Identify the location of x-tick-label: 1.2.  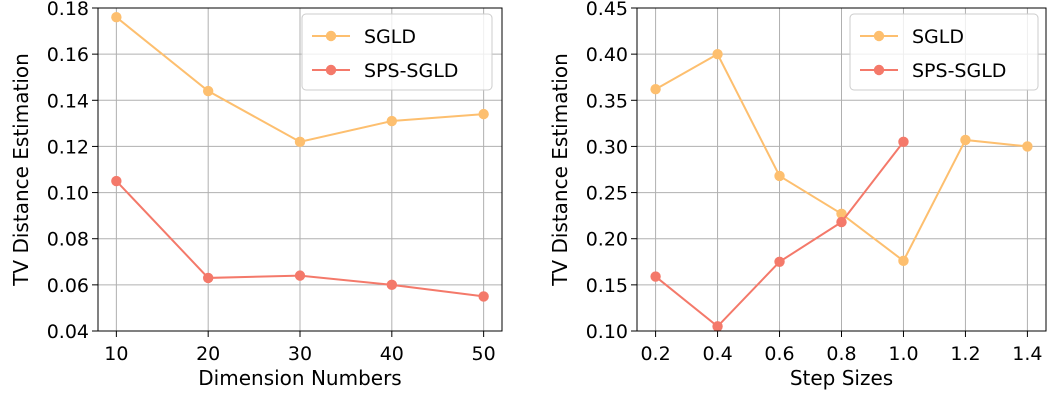
(965, 354).